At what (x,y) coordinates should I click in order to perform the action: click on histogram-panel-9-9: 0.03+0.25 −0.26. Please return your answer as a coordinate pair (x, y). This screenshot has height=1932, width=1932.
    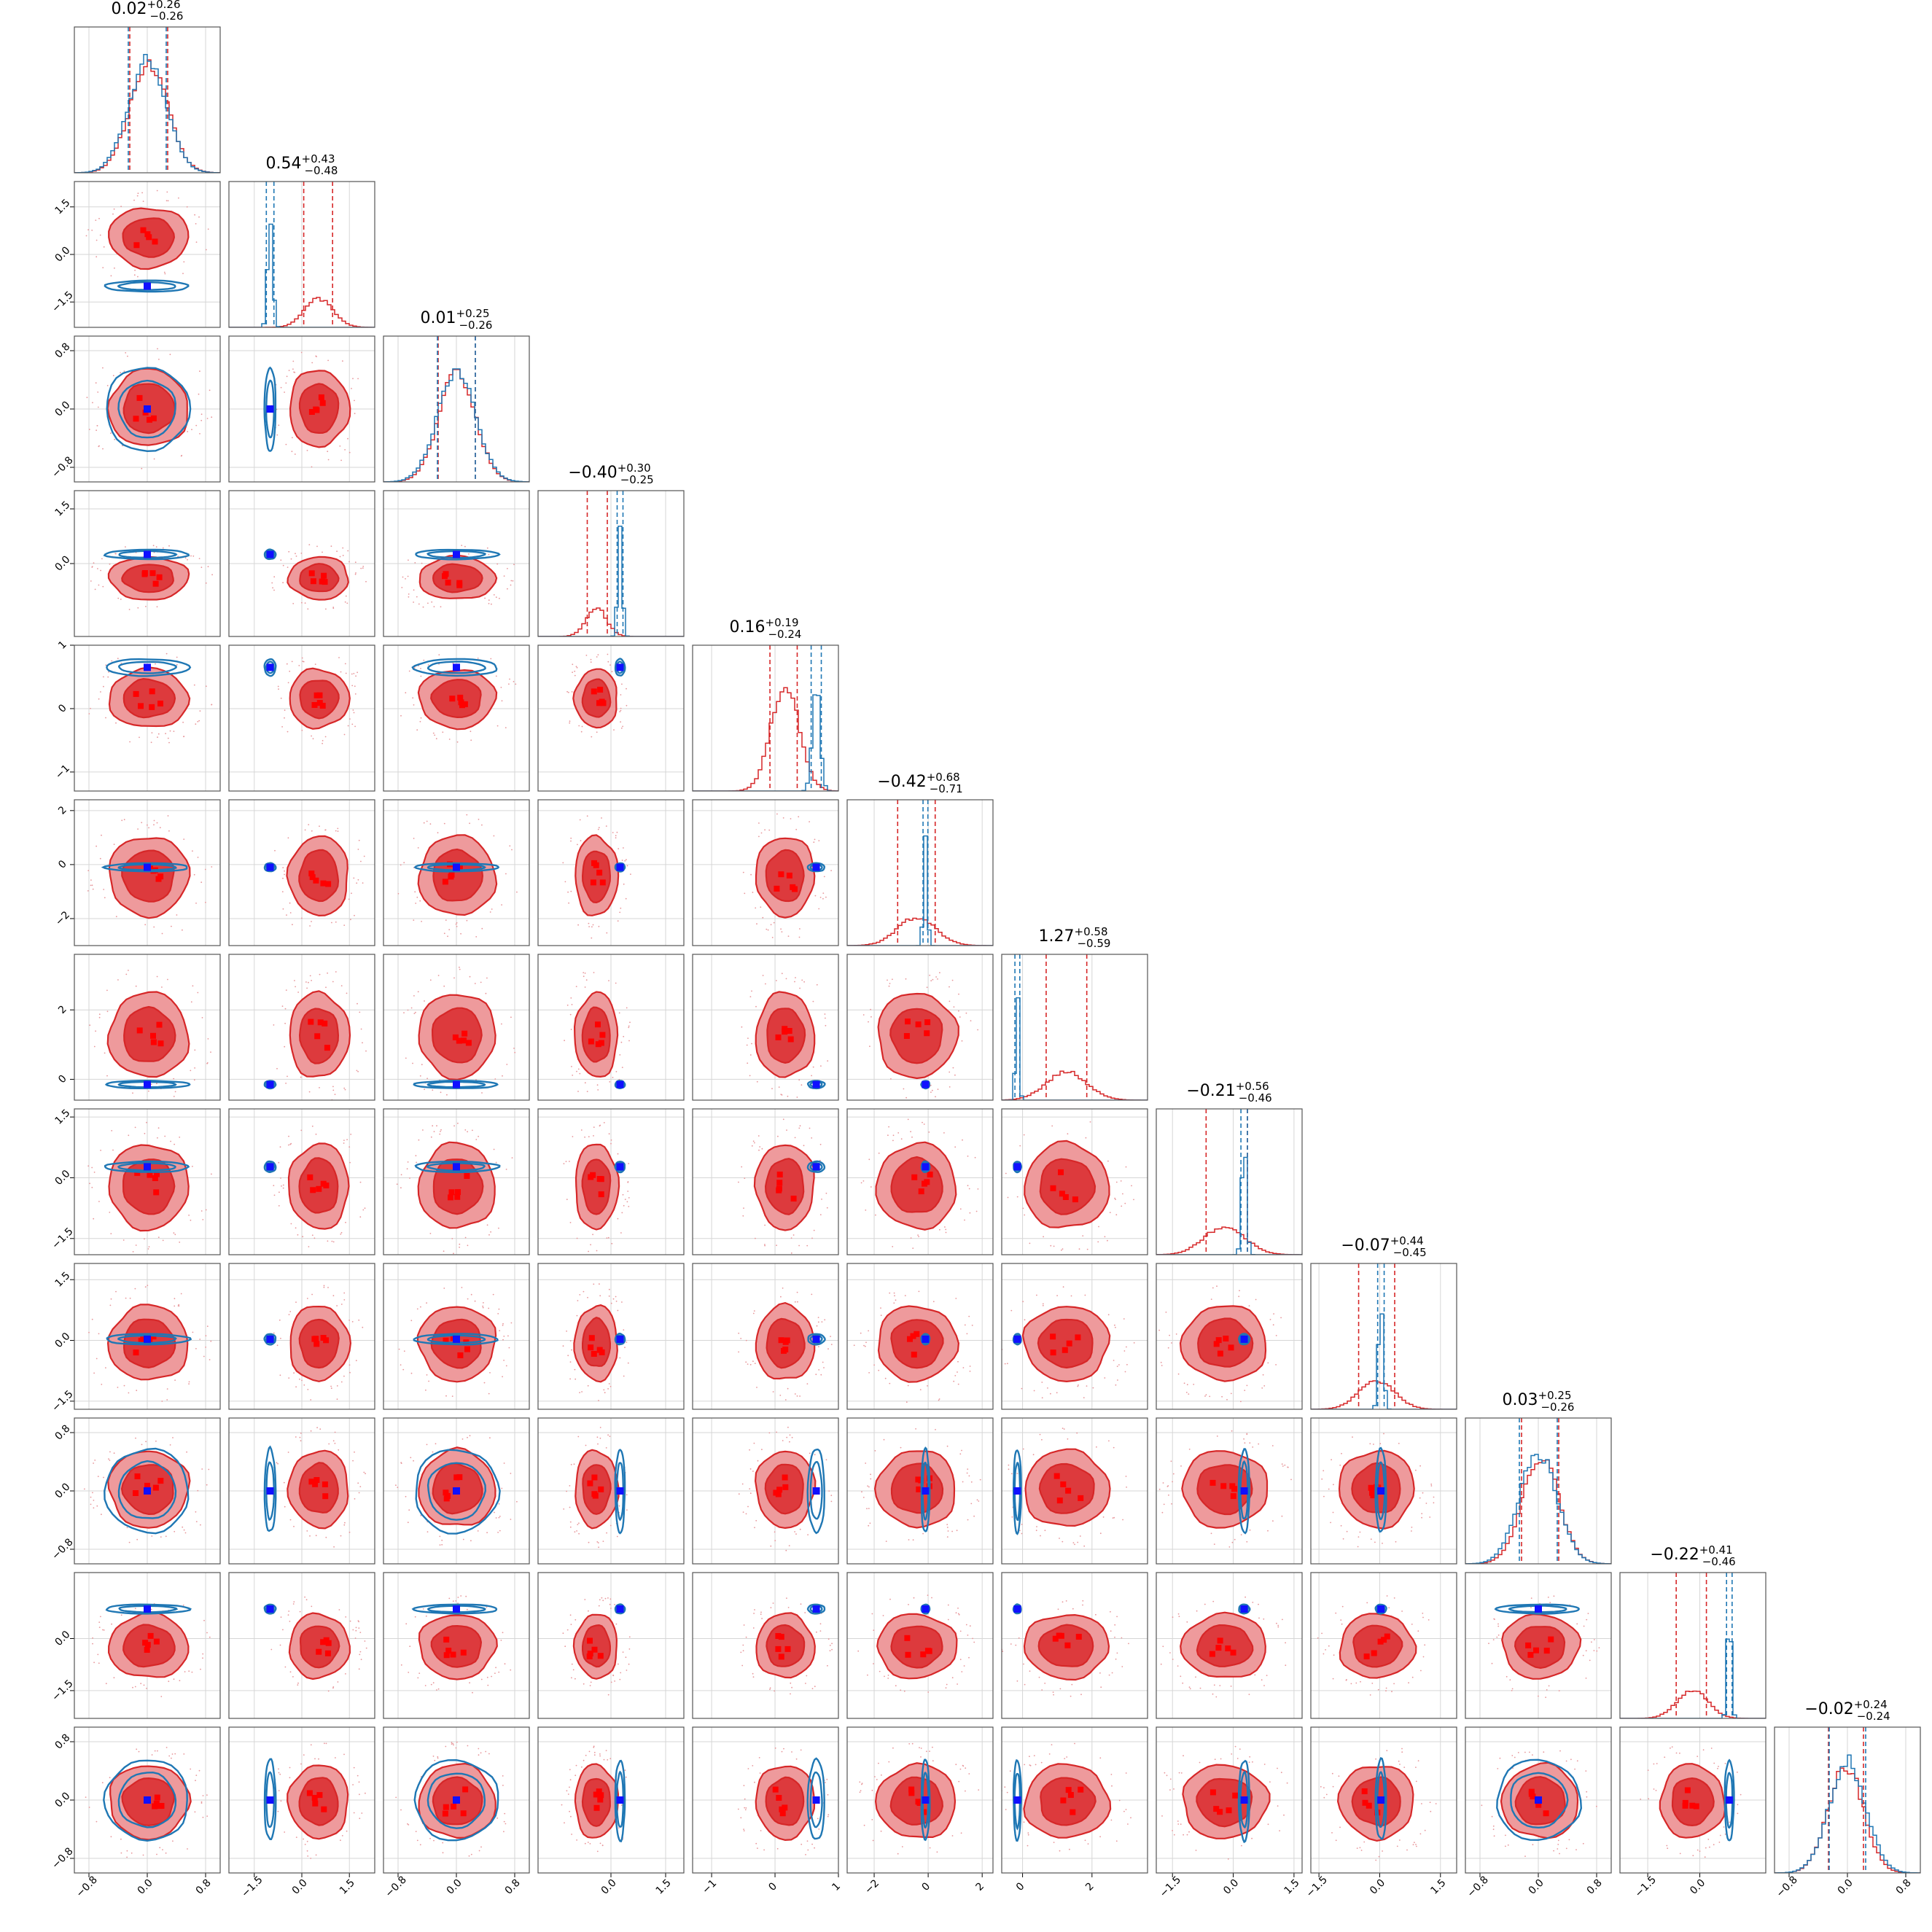
    Looking at the image, I should click on (1538, 1477).